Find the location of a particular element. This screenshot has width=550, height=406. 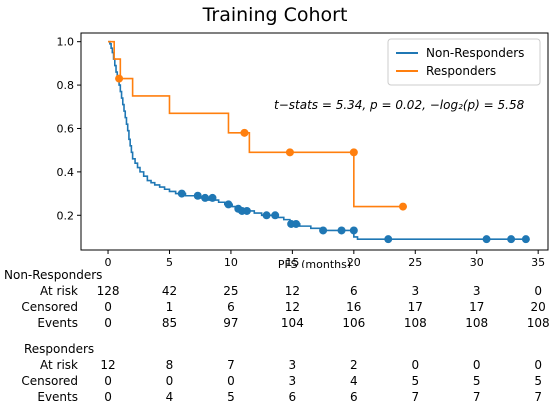

legend-label: Non-Responders is located at coordinates (475, 53).